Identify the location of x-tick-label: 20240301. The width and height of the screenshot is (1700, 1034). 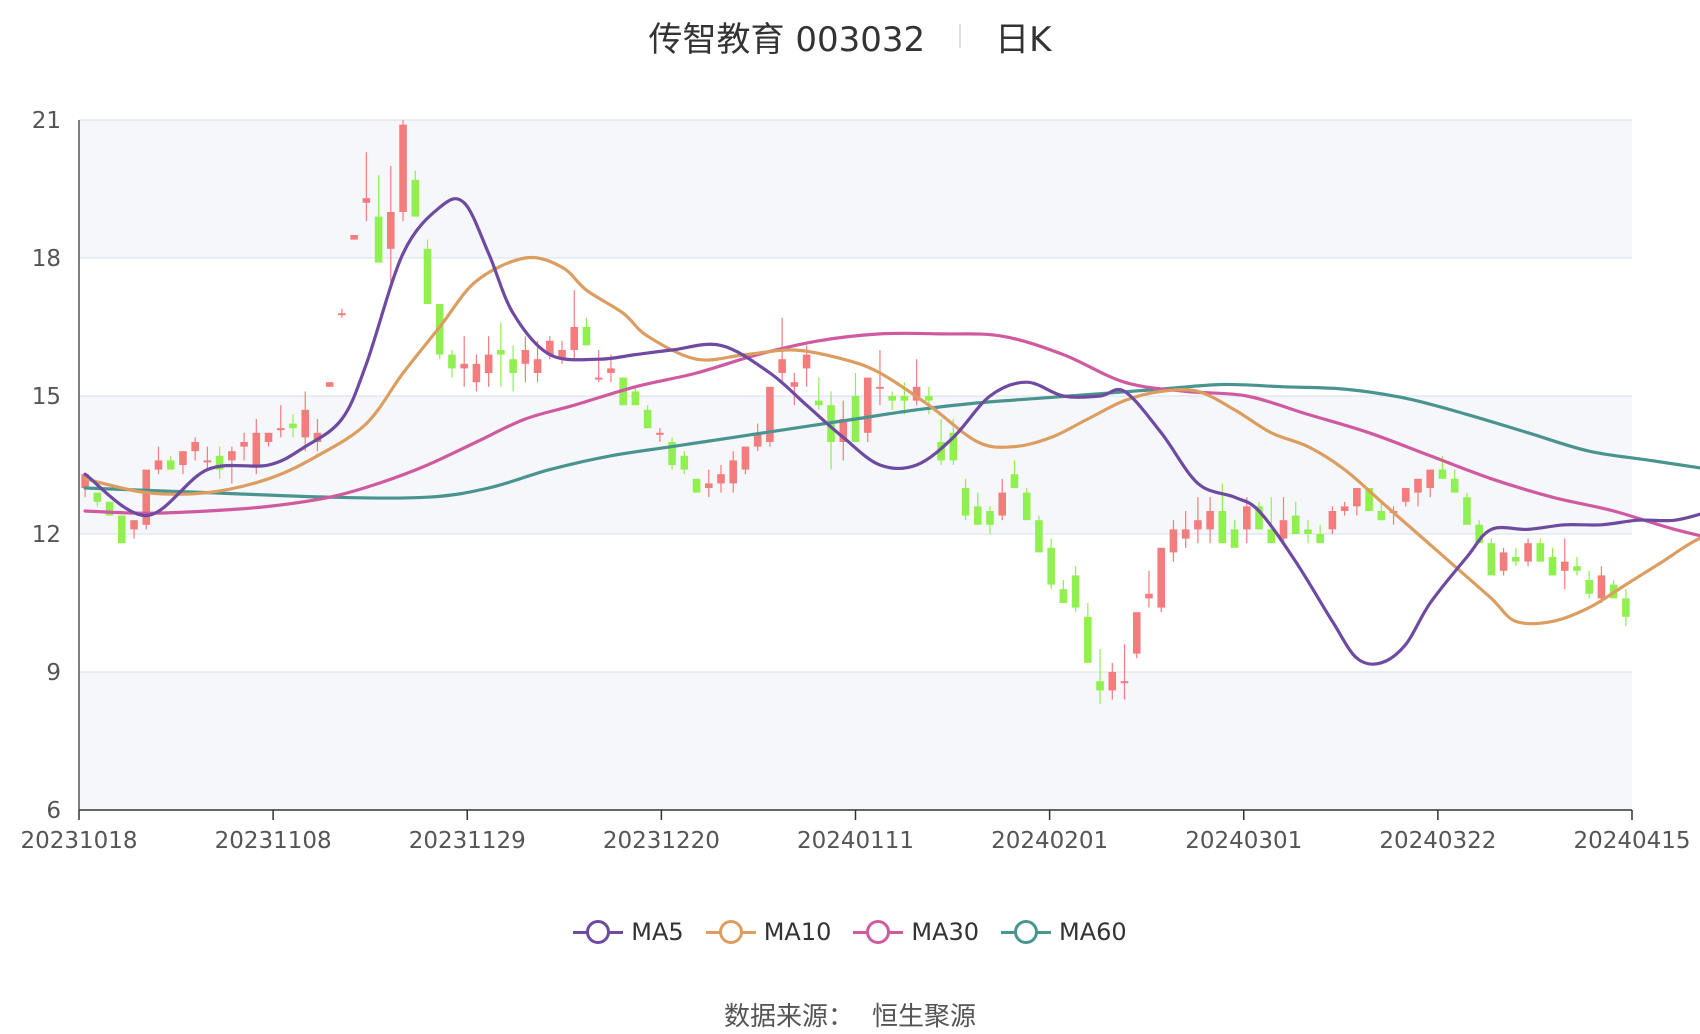
(1243, 841).